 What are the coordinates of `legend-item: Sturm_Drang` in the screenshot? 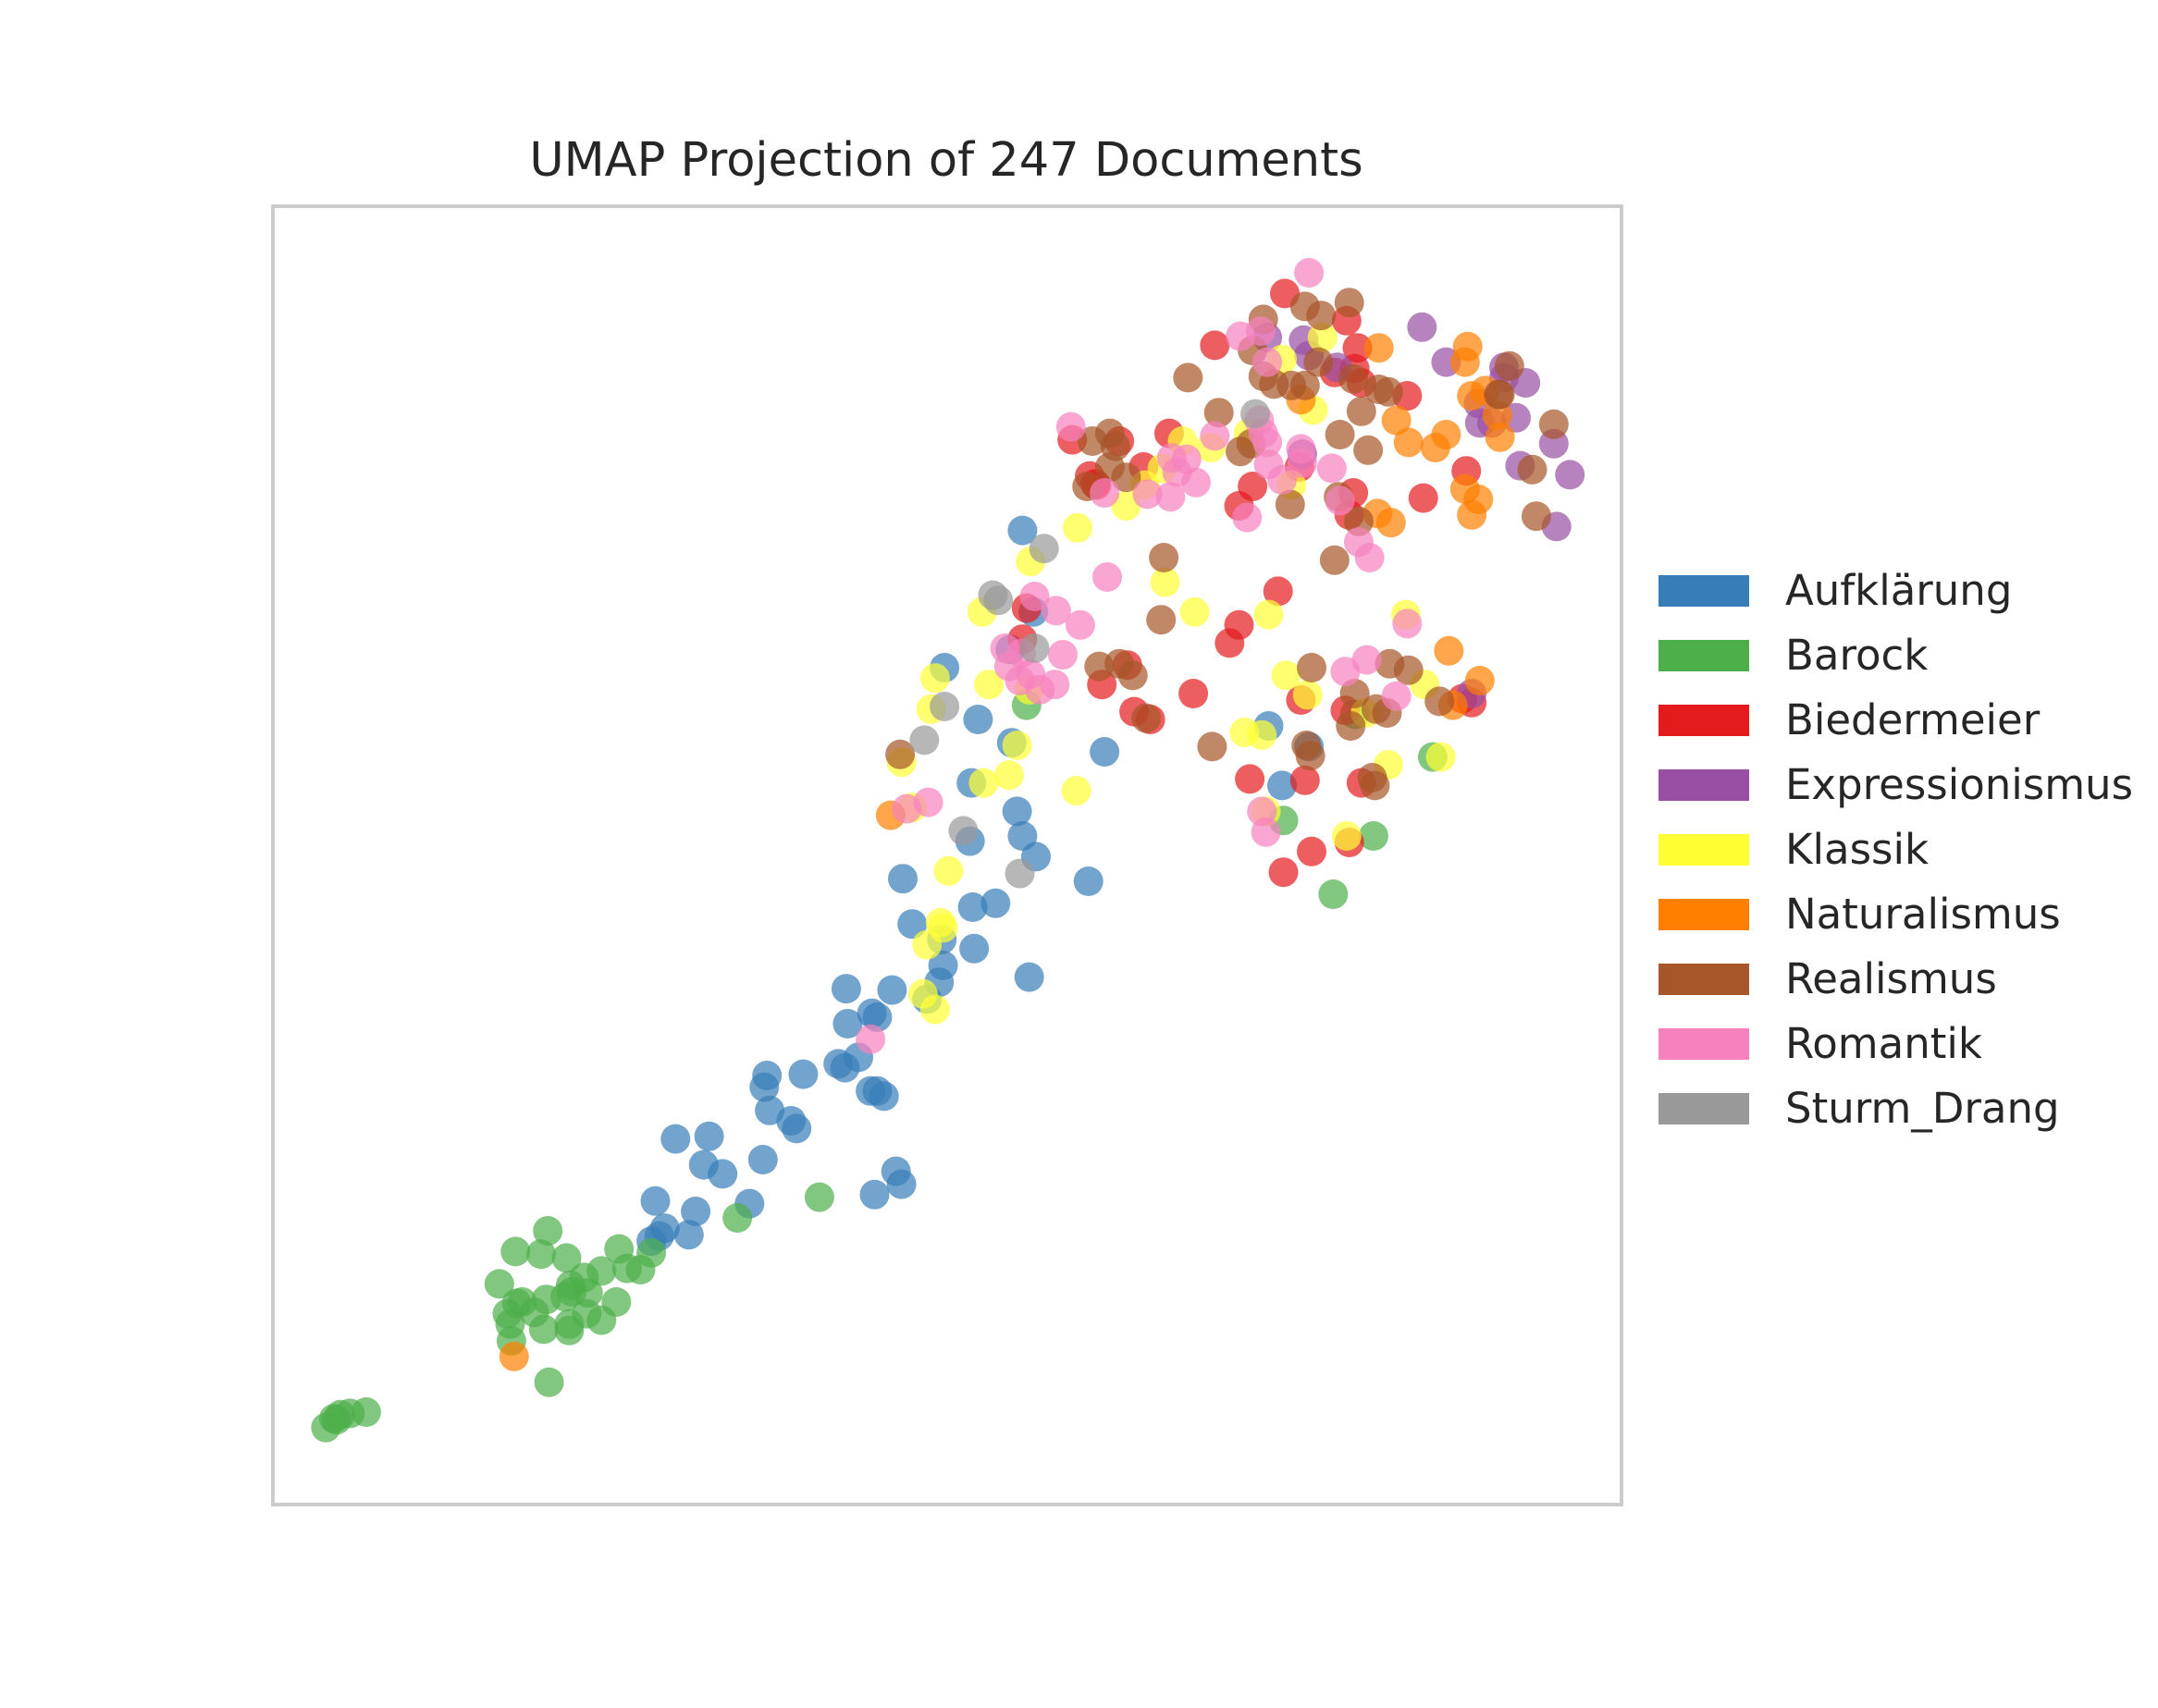 It's located at (1859, 1108).